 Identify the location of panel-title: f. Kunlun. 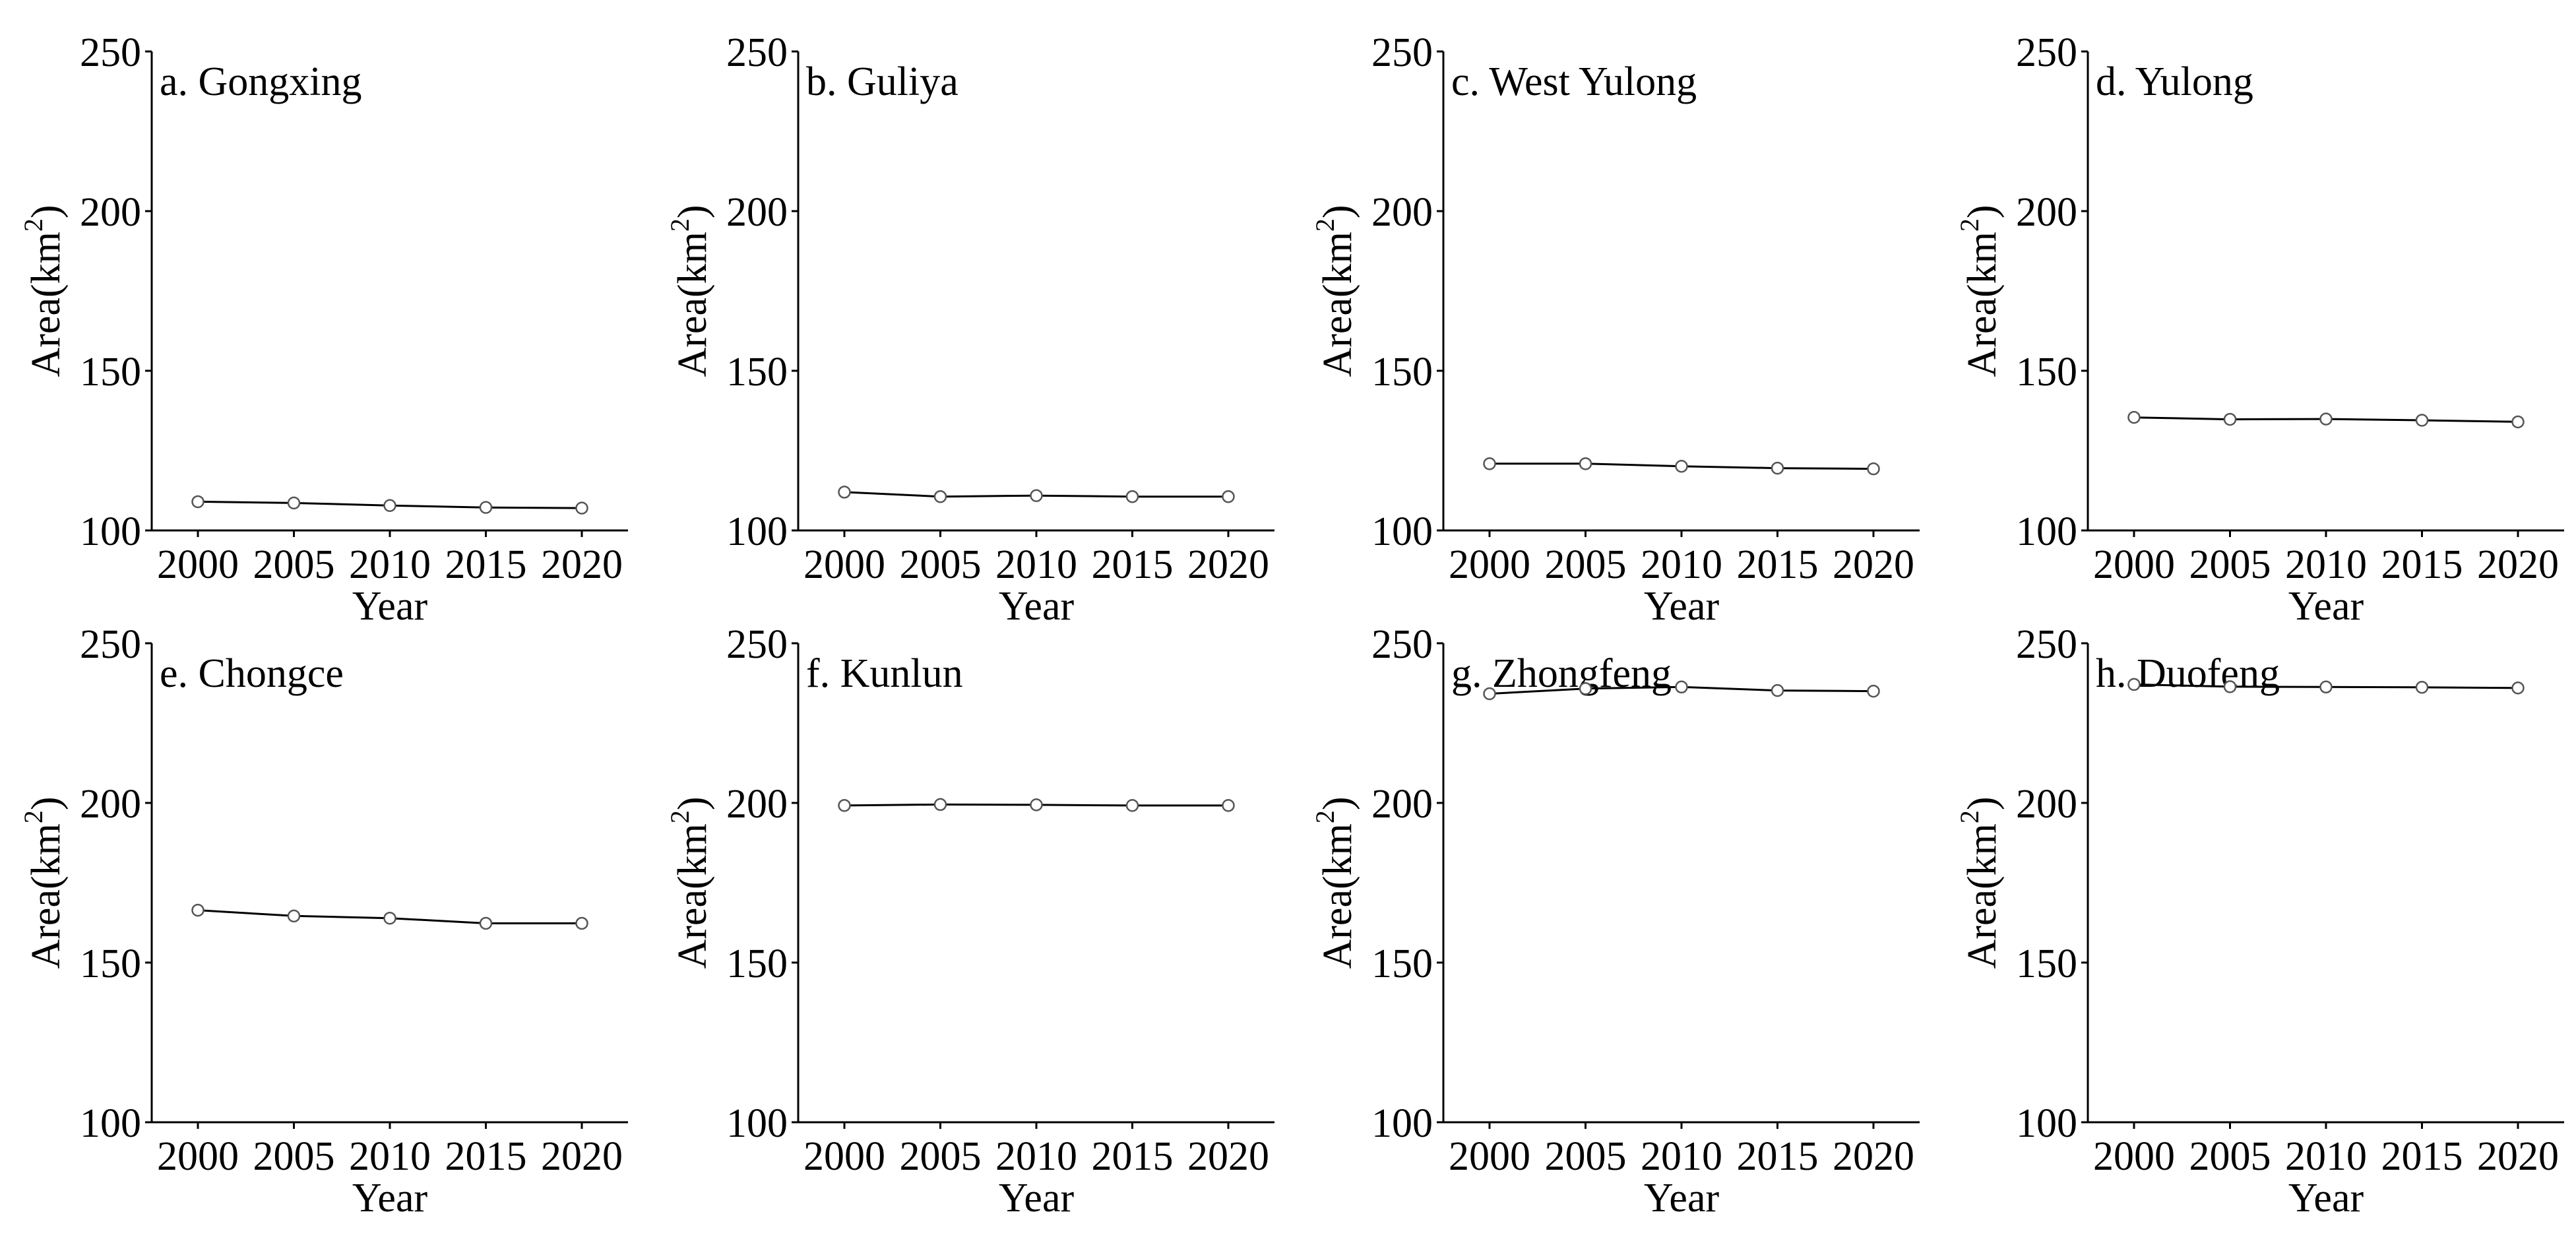
(884, 673).